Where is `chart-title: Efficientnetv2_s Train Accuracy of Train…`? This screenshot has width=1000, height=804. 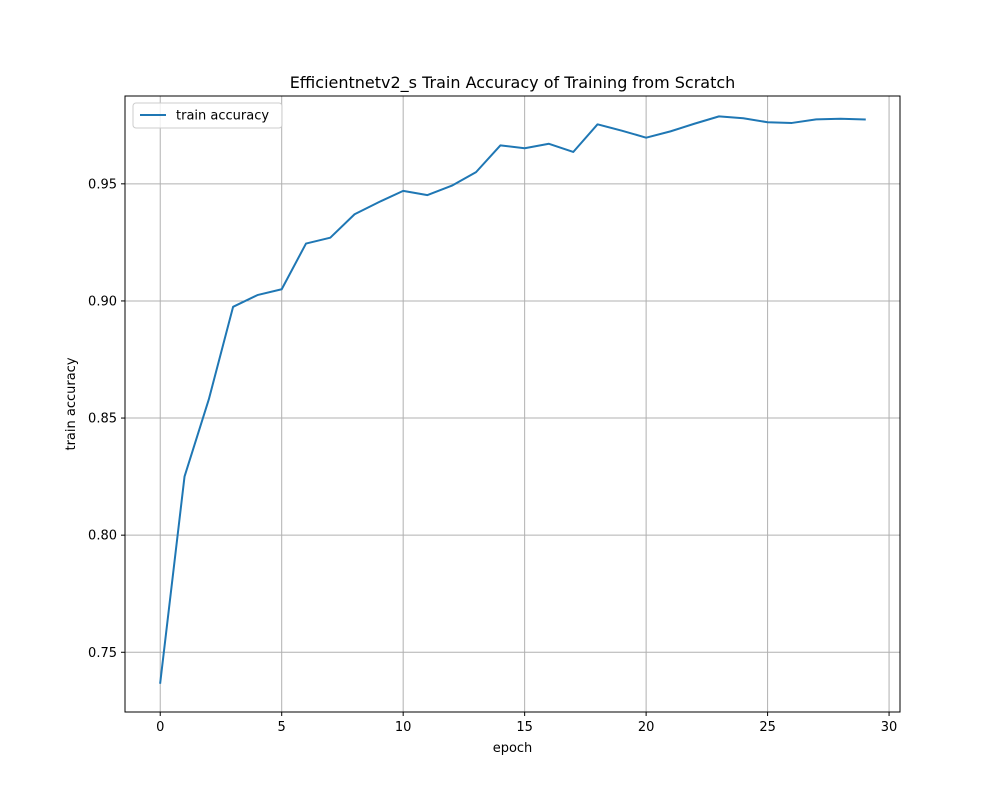 chart-title: Efficientnetv2_s Train Accuracy of Train… is located at coordinates (513, 83).